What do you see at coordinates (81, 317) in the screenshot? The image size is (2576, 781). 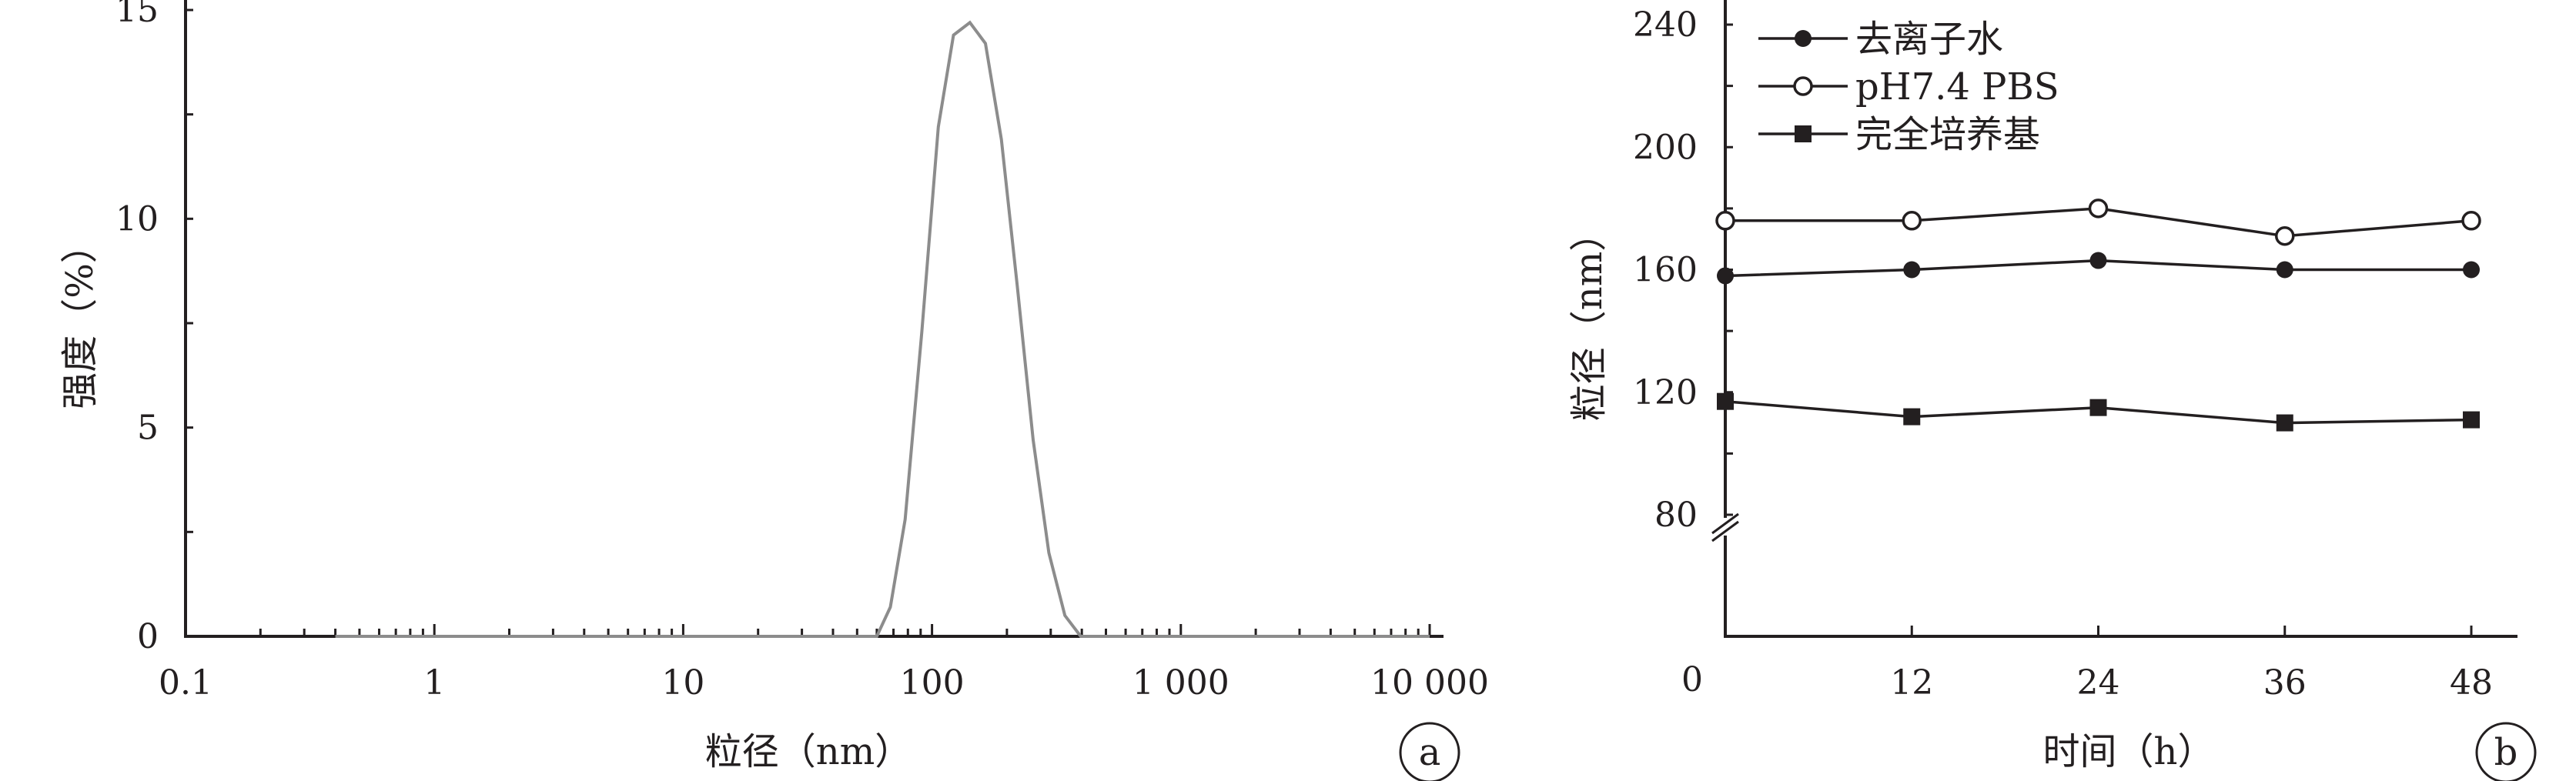 I see `panel-a-y-axis-title: 强度（%）` at bounding box center [81, 317].